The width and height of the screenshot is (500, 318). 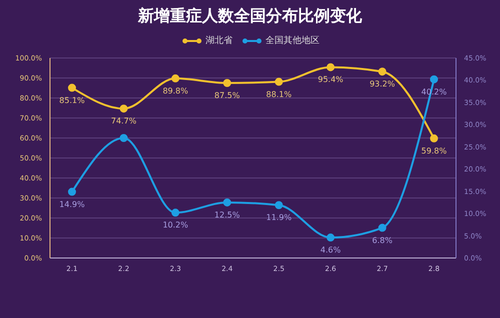 What do you see at coordinates (279, 94) in the screenshot?
I see `data-label: 88.1%` at bounding box center [279, 94].